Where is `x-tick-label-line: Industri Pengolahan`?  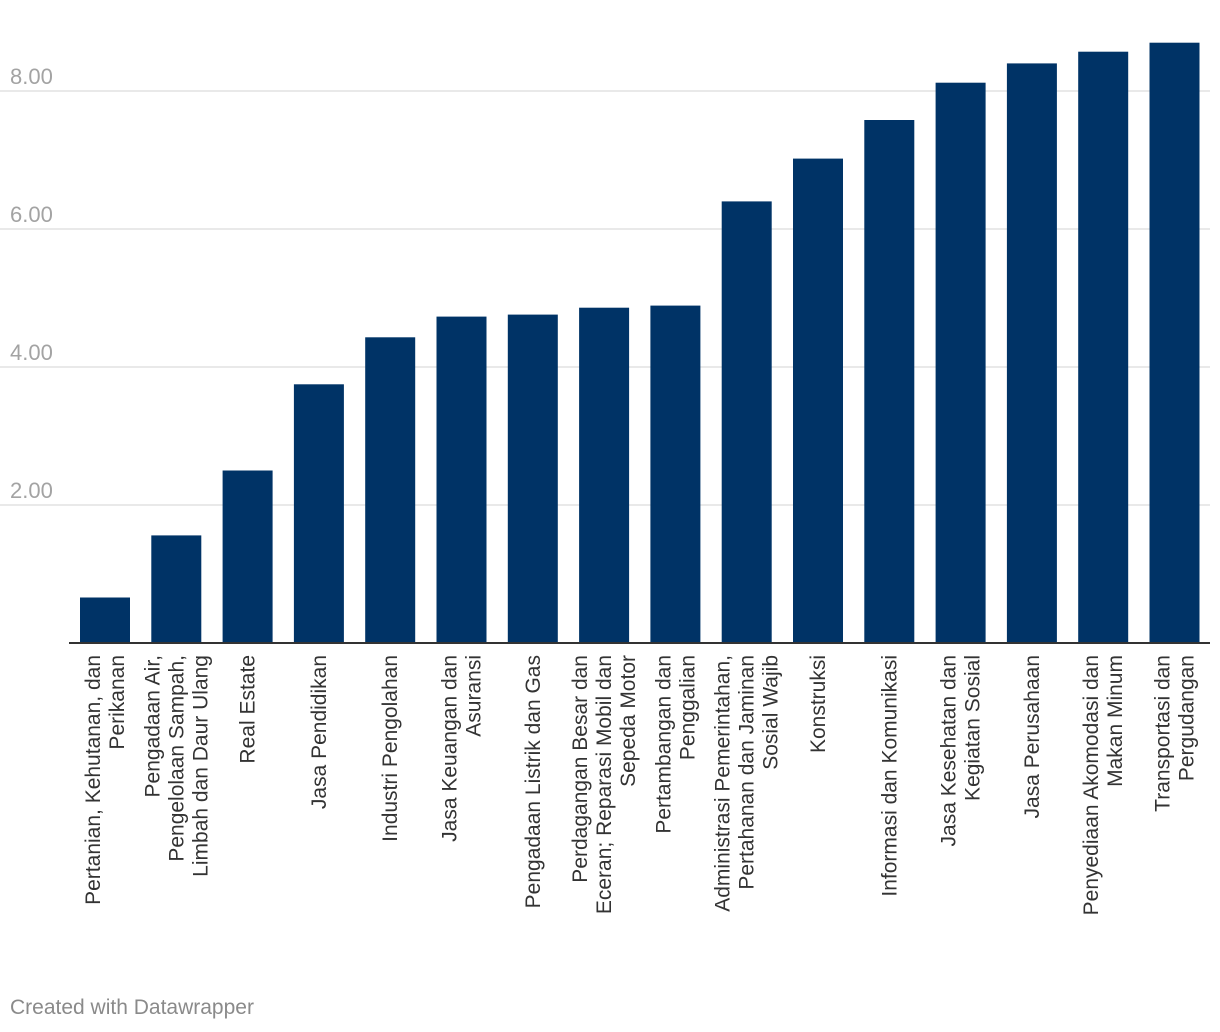
x-tick-label-line: Industri Pengolahan is located at coordinates (390, 748).